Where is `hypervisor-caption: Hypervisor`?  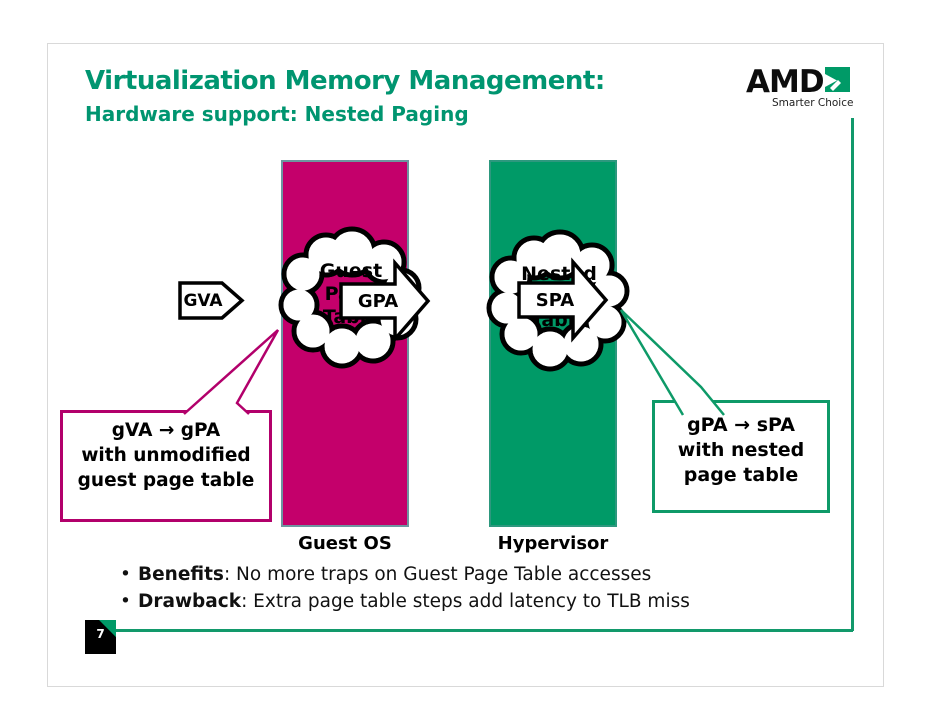 hypervisor-caption: Hypervisor is located at coordinates (553, 543).